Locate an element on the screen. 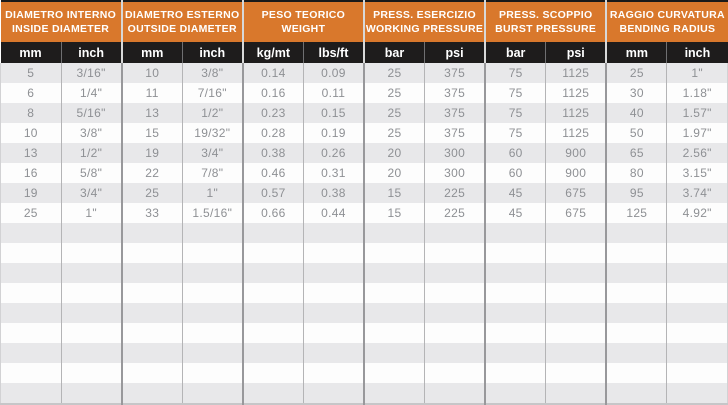 This screenshot has height=405, width=728. unit-cell: bar is located at coordinates (393, 52).